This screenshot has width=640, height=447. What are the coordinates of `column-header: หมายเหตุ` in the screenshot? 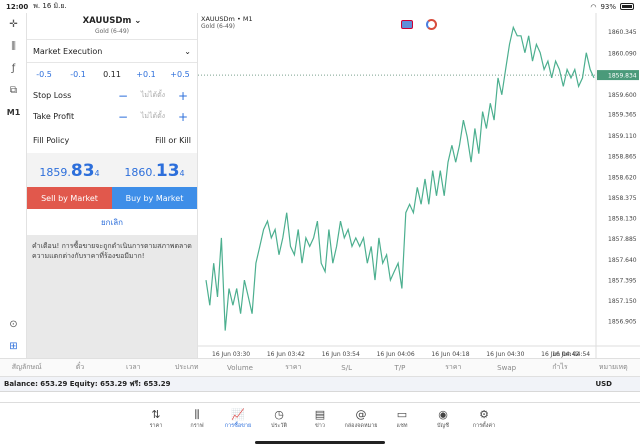 It's located at (613, 367).